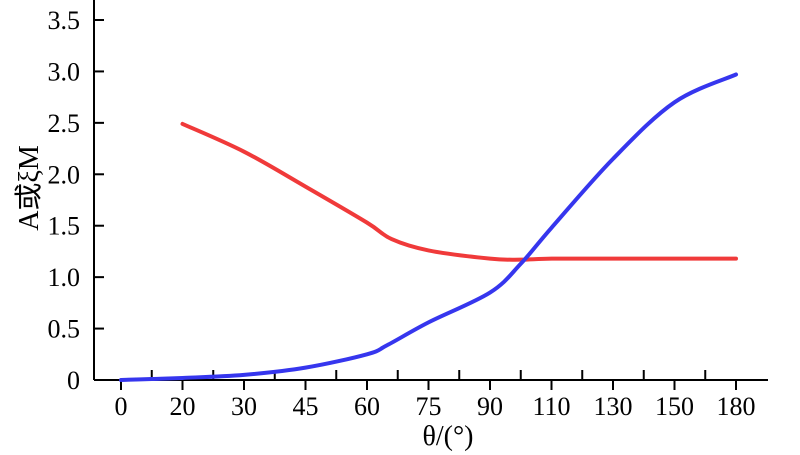 Image resolution: width=800 pixels, height=455 pixels. I want to click on x-tick-label: 110, so click(551, 406).